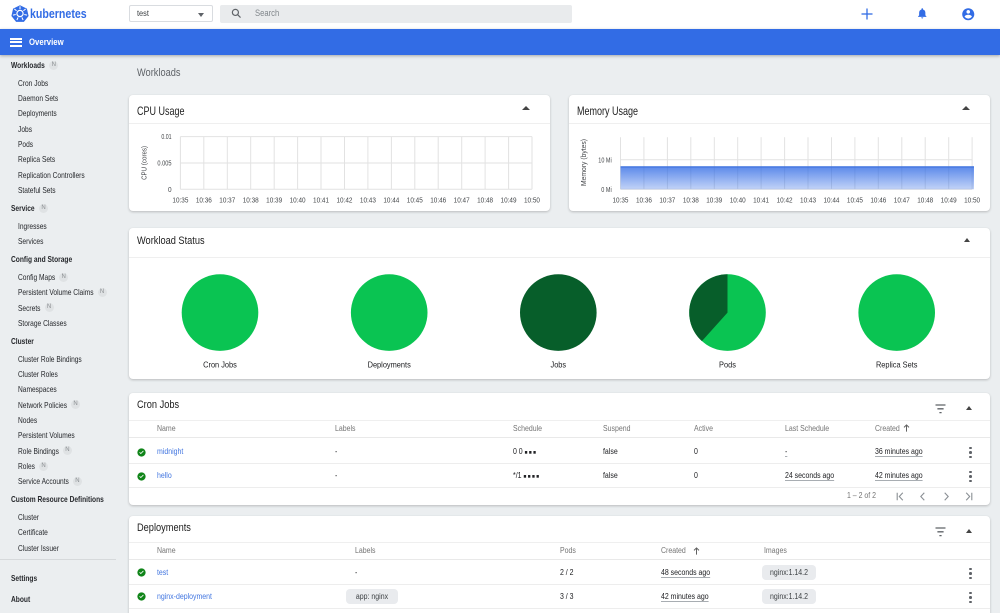  I want to click on svg-text: Replica Sets, so click(897, 365).